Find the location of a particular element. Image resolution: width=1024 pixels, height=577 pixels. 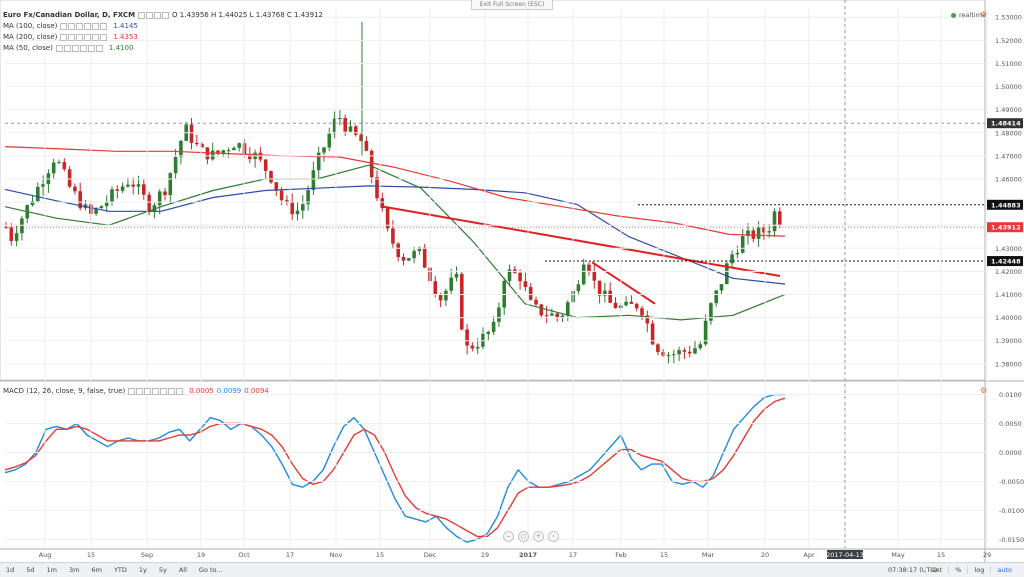

macd-tick-label: 0.0100 is located at coordinates (1010, 395).